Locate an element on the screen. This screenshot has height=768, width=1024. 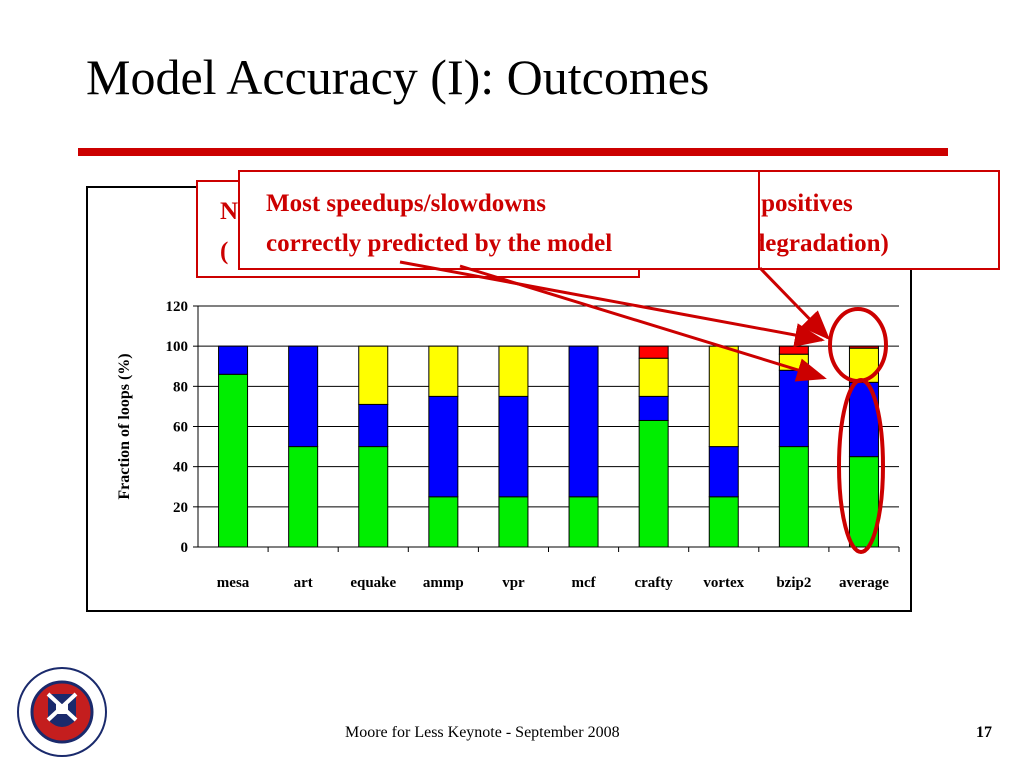
x-tick-label: bzip2 is located at coordinates (793, 583).